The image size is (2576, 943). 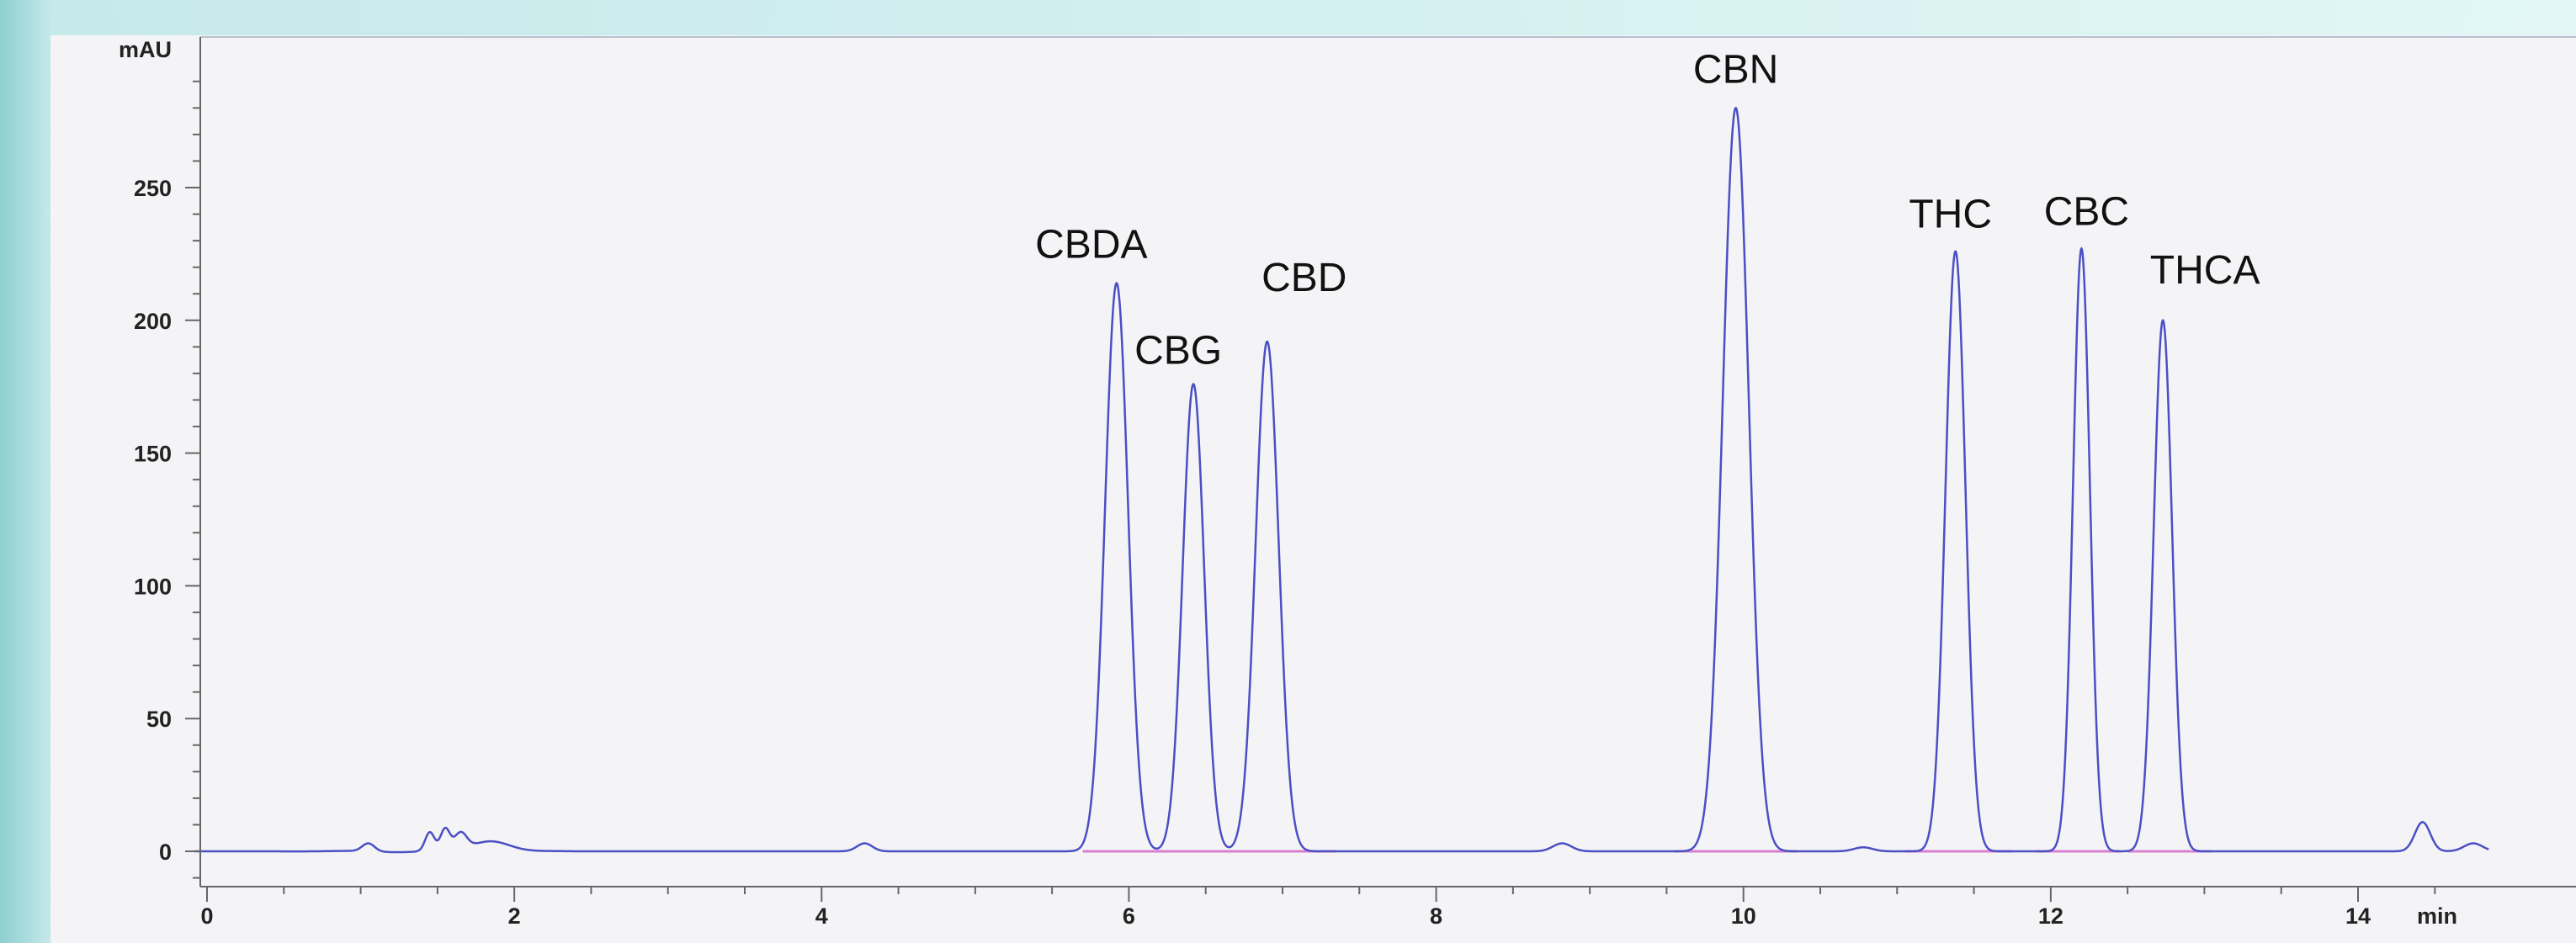 What do you see at coordinates (146, 49) in the screenshot?
I see `y-axis-unit-label: mAU` at bounding box center [146, 49].